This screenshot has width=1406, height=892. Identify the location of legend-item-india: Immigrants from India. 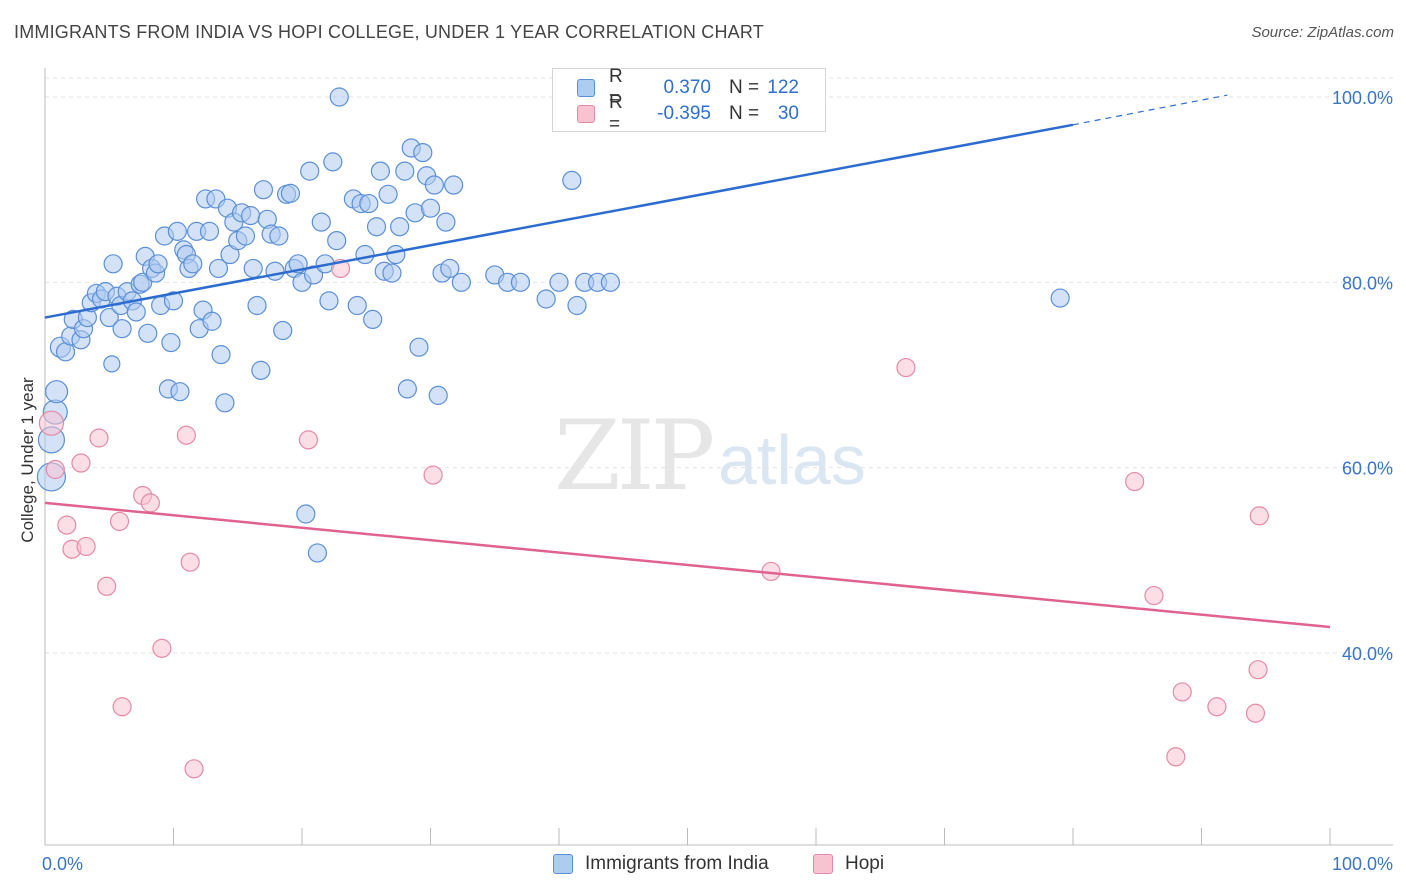
(661, 864).